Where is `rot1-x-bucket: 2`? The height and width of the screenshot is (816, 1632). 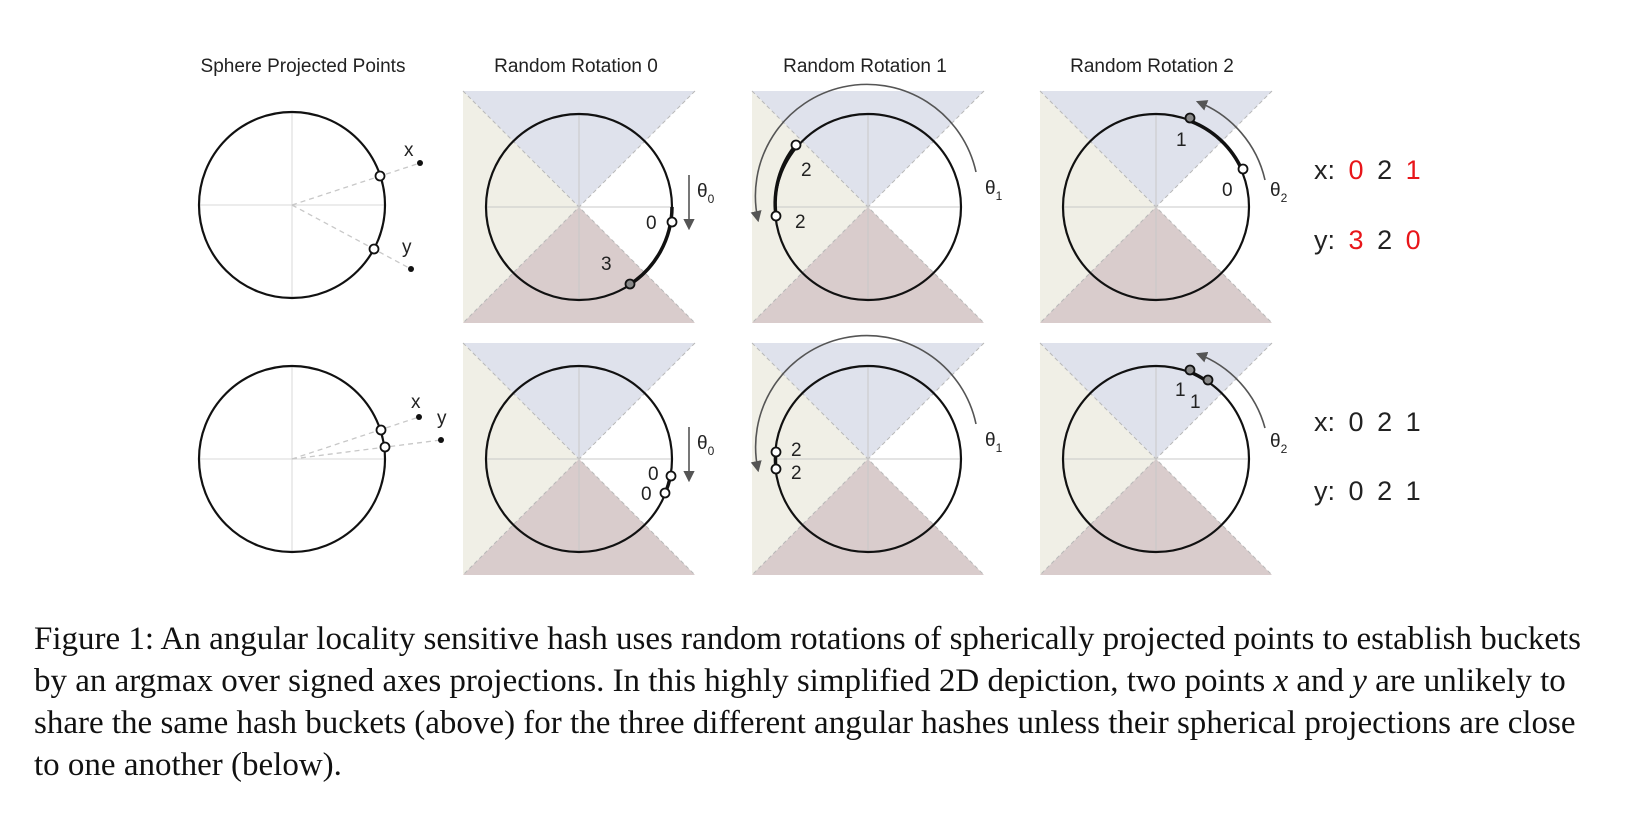
rot1-x-bucket: 2 is located at coordinates (806, 170).